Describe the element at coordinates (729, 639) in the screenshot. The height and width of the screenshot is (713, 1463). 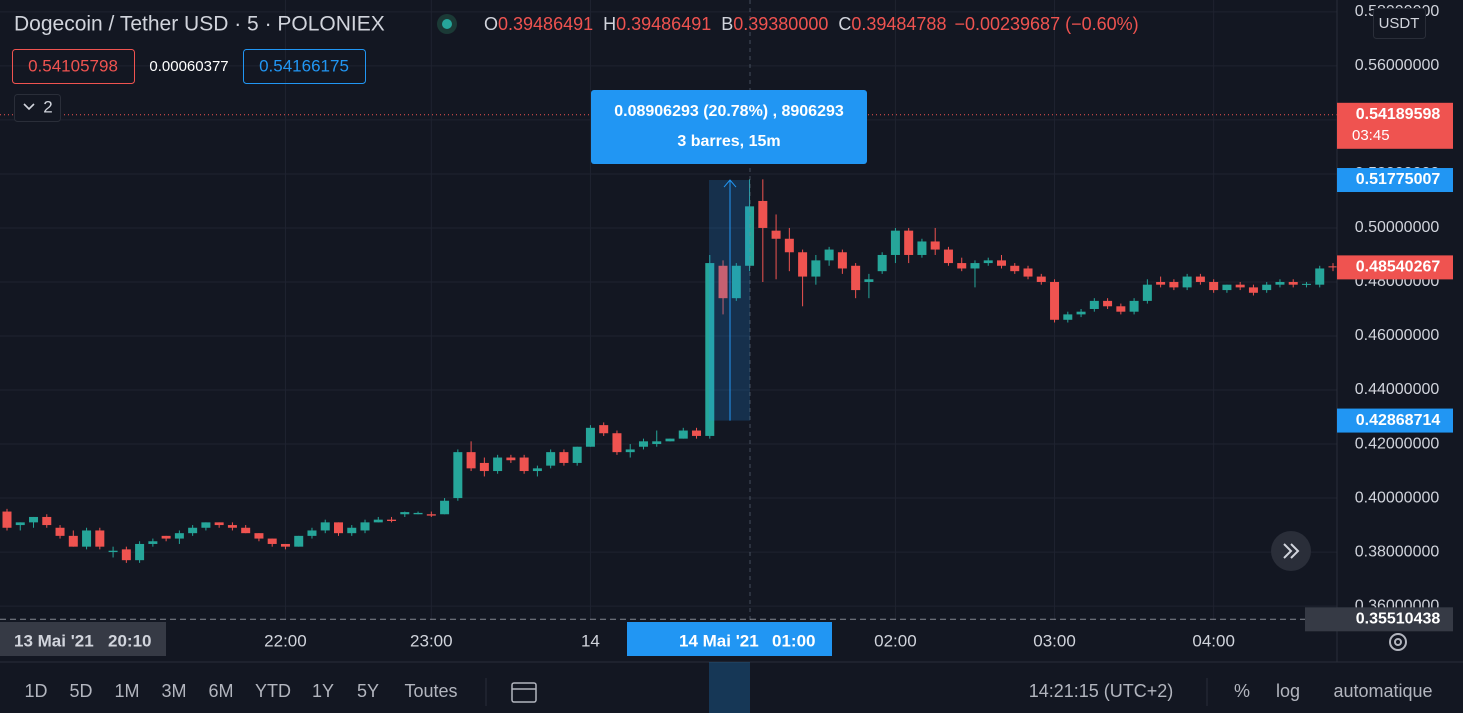
I see `crosshair-label-box` at that location.